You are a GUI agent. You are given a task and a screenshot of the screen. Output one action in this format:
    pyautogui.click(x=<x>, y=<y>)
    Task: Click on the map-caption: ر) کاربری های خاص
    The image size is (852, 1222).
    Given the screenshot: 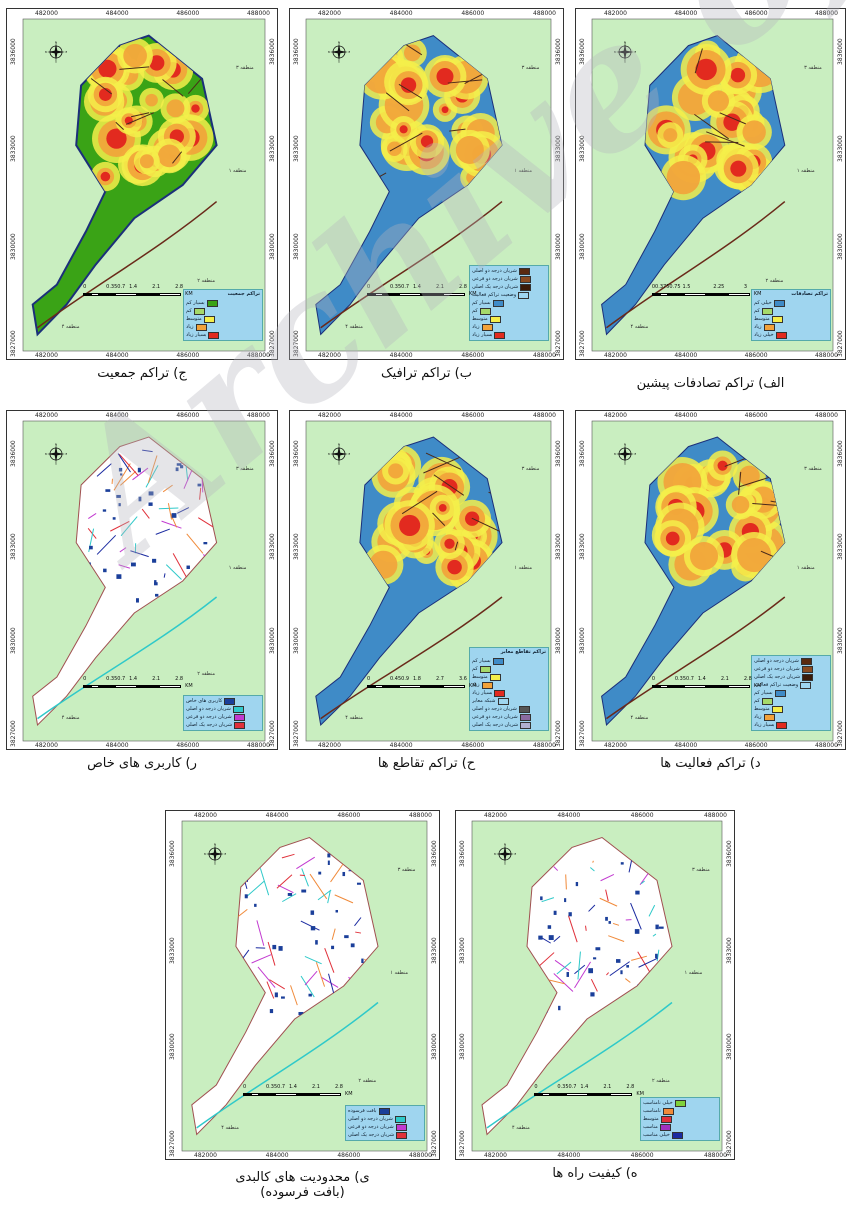 What is the action you would take?
    pyautogui.click(x=142, y=763)
    